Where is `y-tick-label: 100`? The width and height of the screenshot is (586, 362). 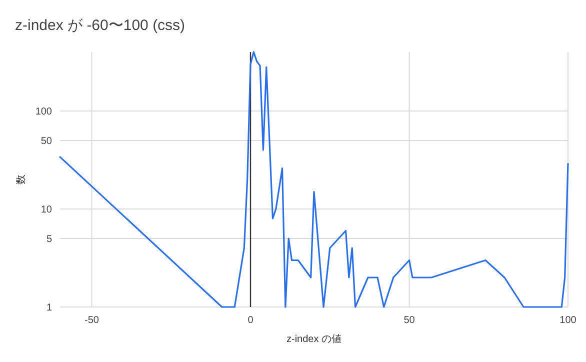 y-tick-label: 100 is located at coordinates (43, 112).